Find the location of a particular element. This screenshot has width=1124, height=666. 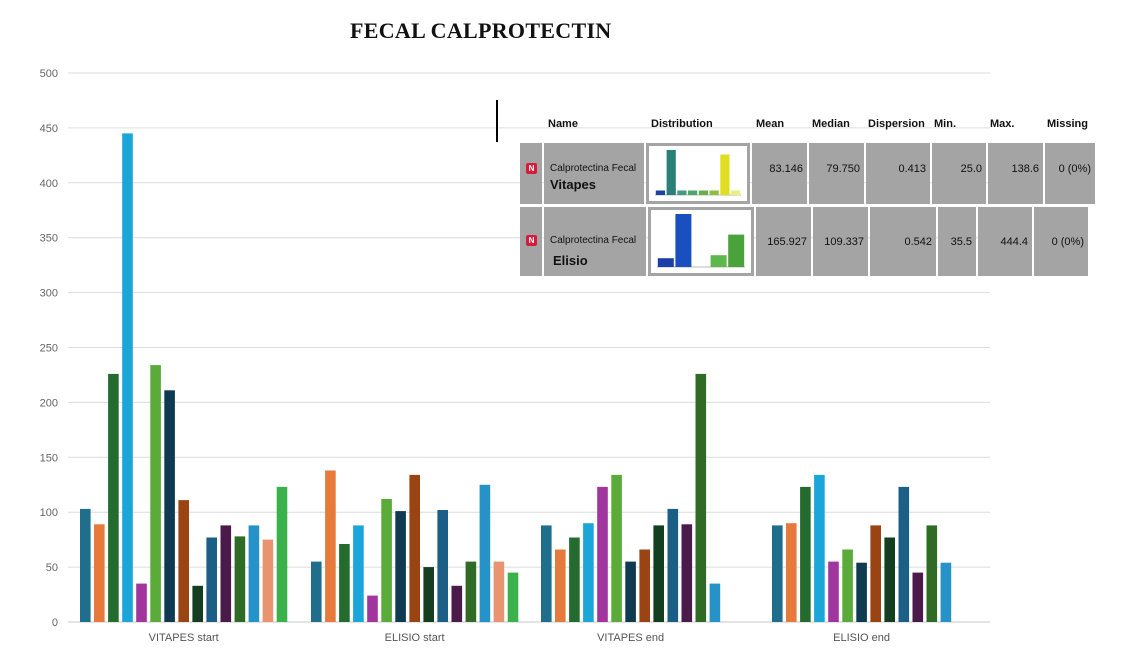

missing-value: 0 (0%) is located at coordinates (1061, 241).